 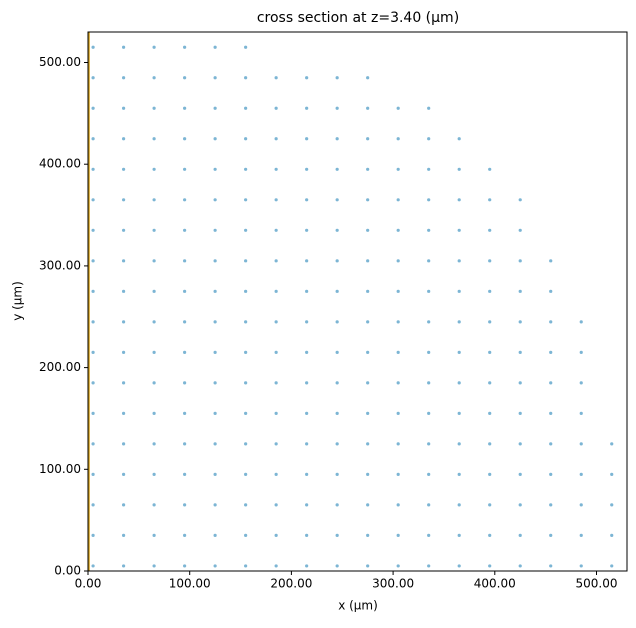 What do you see at coordinates (60, 265) in the screenshot?
I see `y-tick-label: 300.00` at bounding box center [60, 265].